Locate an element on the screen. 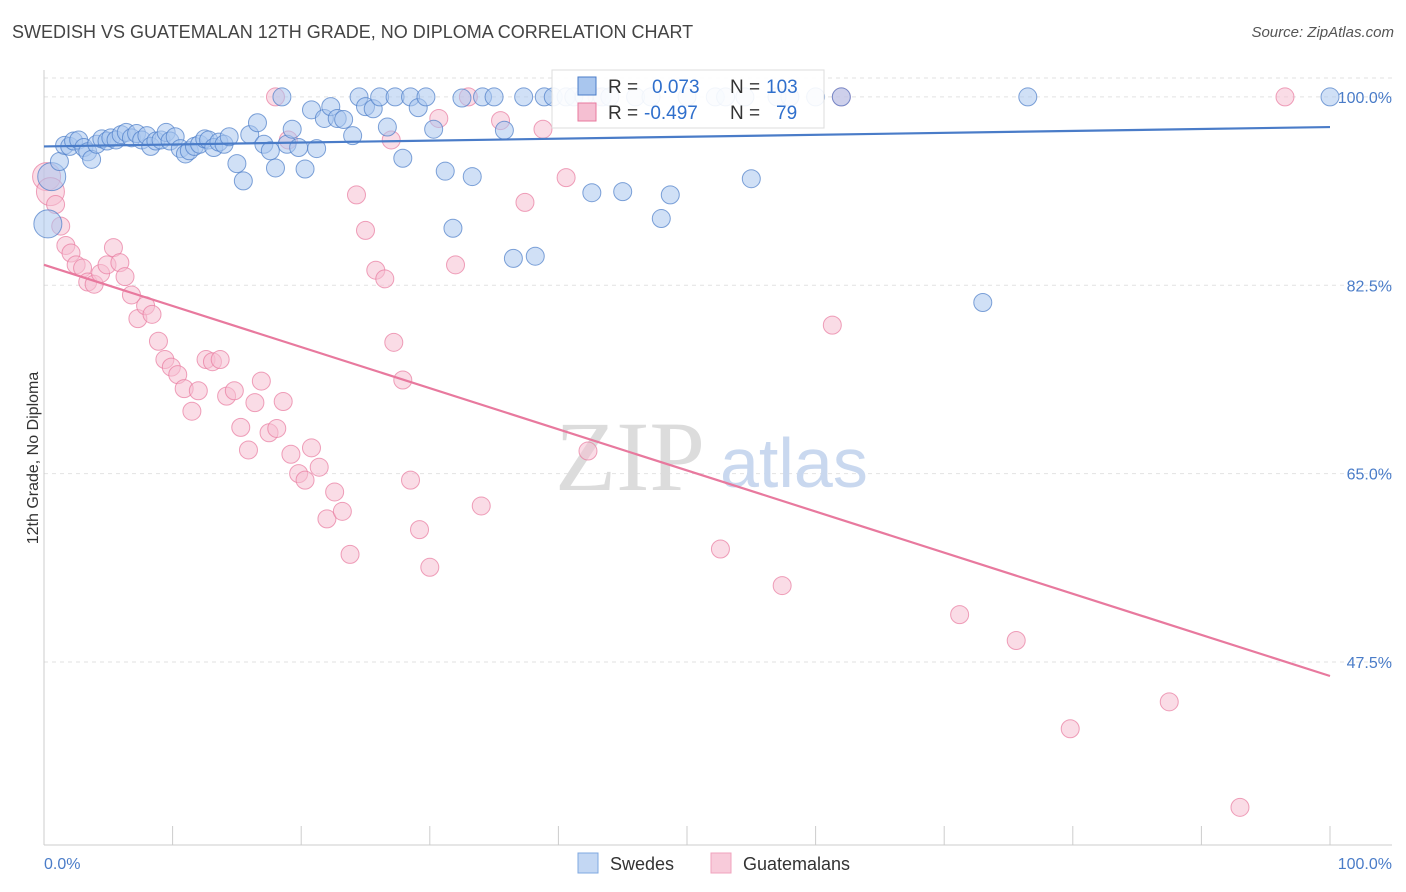 This screenshot has width=1406, height=892. legend-label-guatemalans: Guatemalans is located at coordinates (796, 864).